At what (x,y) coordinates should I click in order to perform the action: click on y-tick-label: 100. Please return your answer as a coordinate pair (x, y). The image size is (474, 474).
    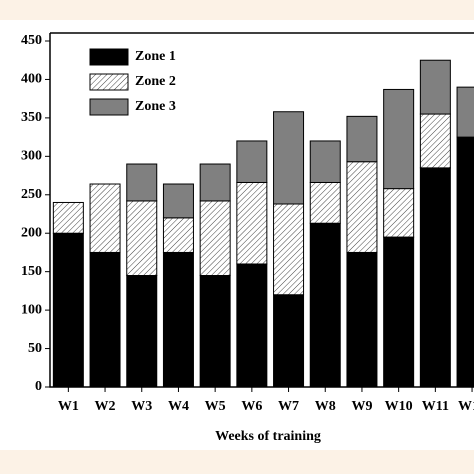
    Looking at the image, I should click on (31, 309).